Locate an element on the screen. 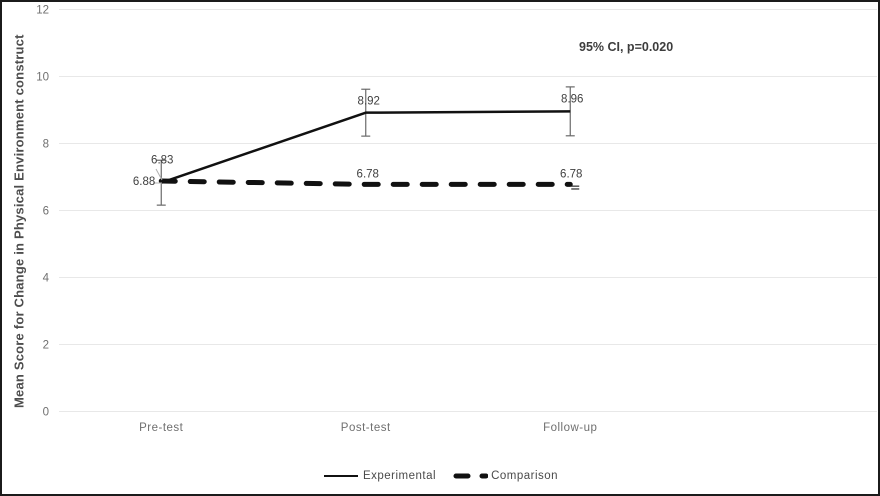 The image size is (880, 496). legend-solid-line-sample is located at coordinates (340, 476).